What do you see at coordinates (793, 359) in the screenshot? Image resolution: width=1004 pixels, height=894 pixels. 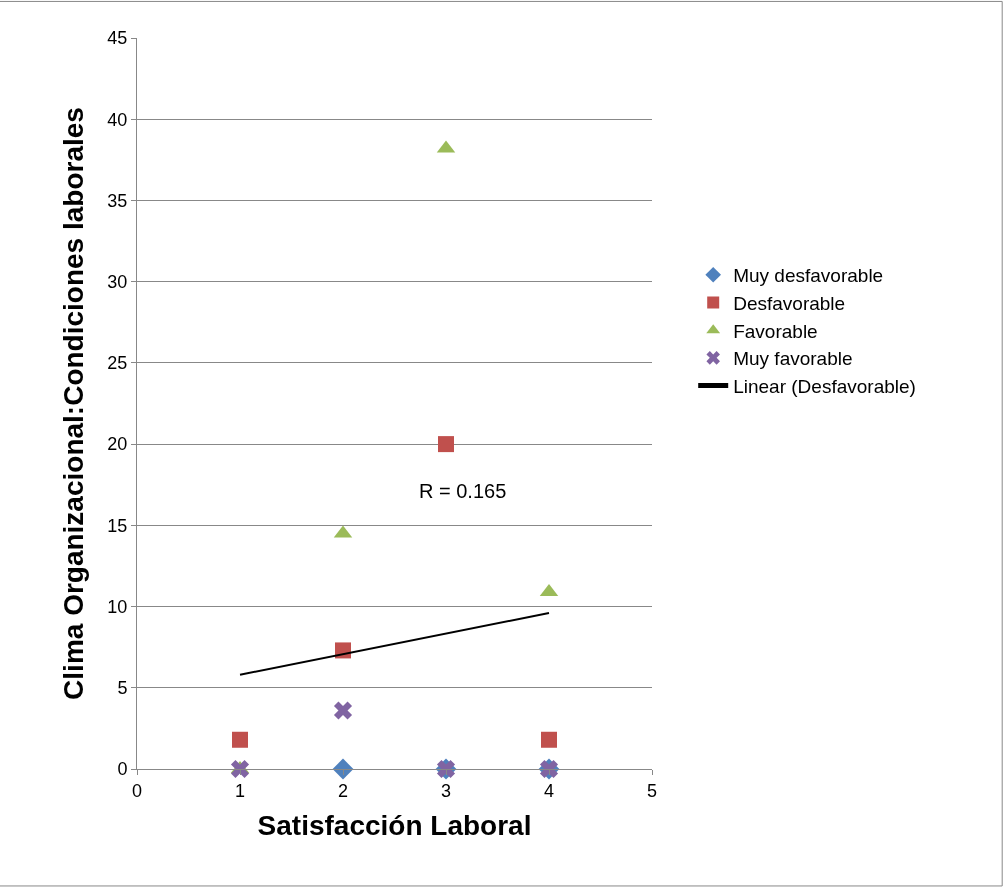 I see `legend-label: Muy favorable` at bounding box center [793, 359].